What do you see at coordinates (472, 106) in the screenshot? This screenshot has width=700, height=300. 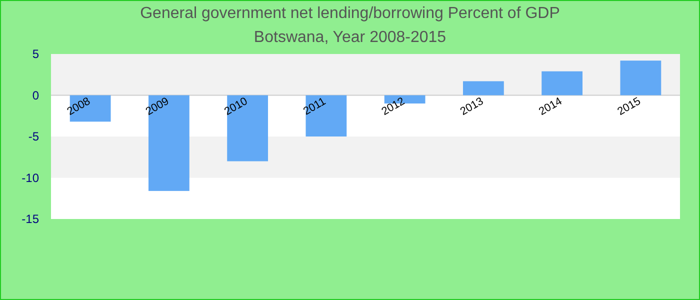 I see `x-tick-label: 2013` at bounding box center [472, 106].